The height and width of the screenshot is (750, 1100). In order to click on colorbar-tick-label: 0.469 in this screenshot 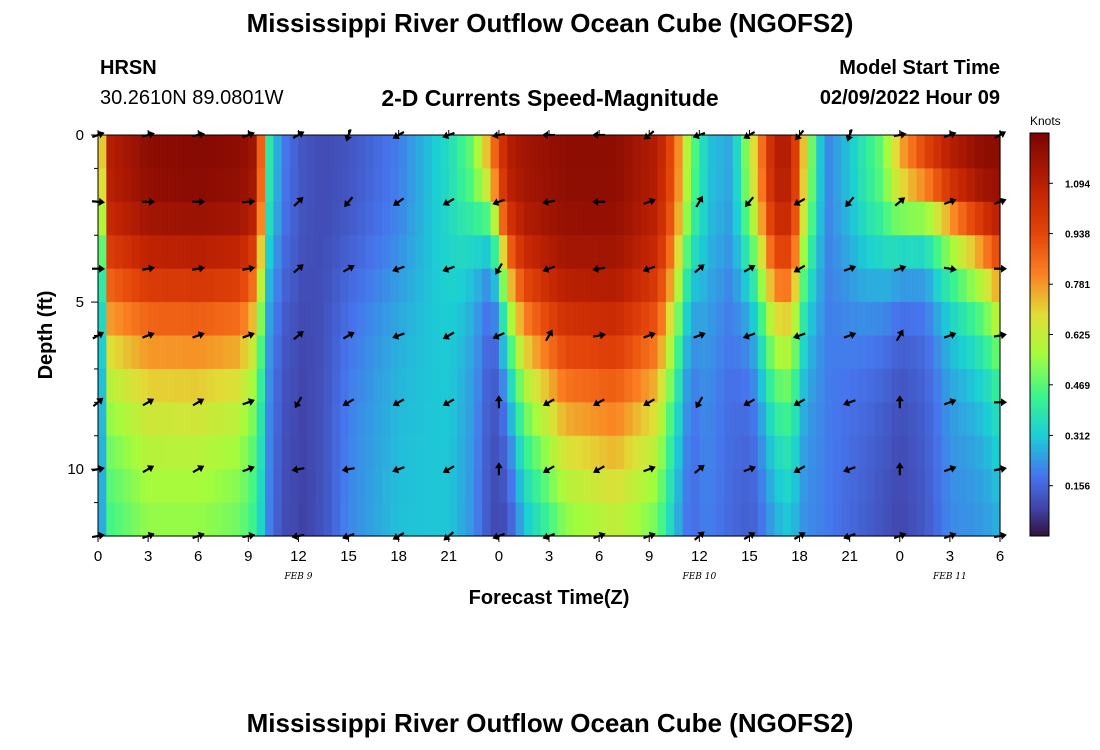, I will do `click(1077, 386)`.